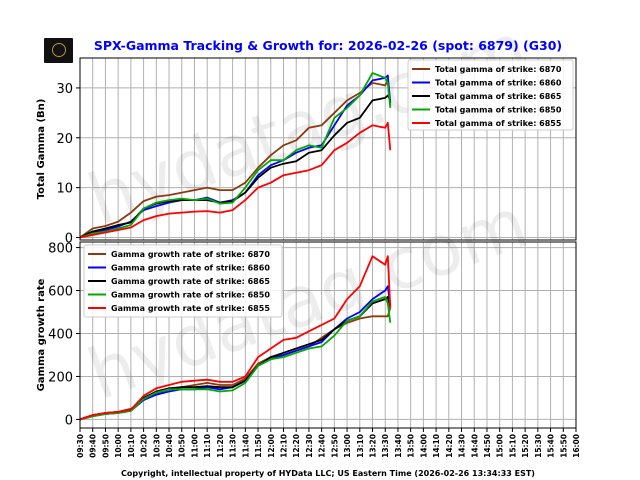 The width and height of the screenshot is (640, 480). I want to click on x-tick-label: 09:40, so click(93, 446).